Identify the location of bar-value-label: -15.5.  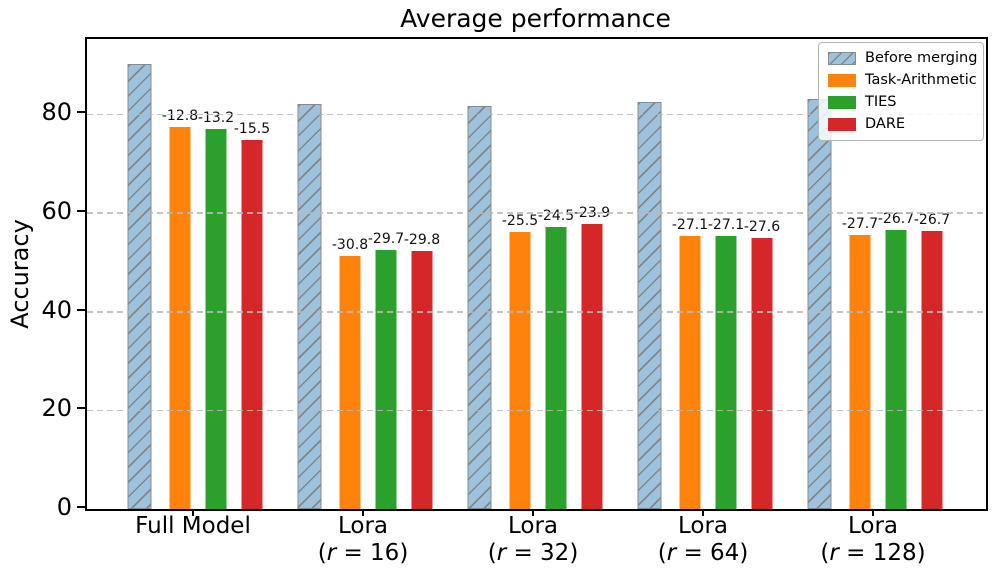
(252, 129).